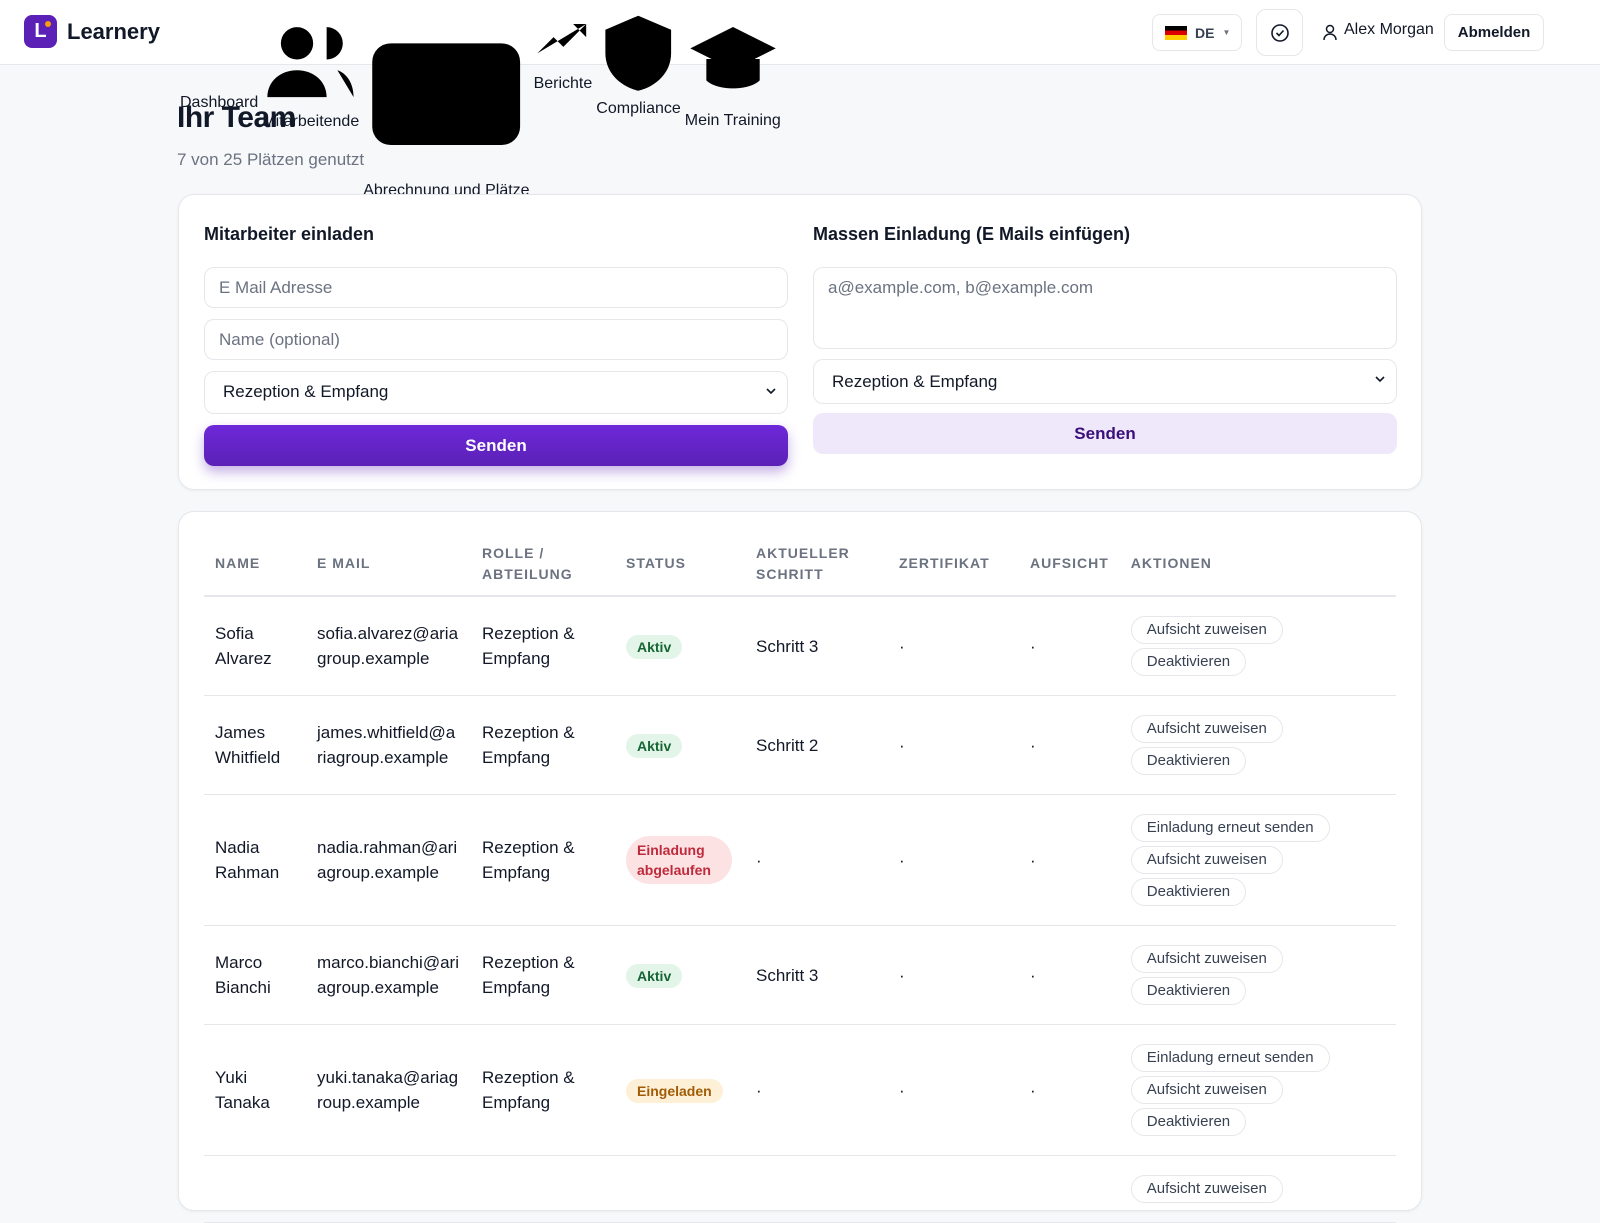 This screenshot has height=1223, width=1600. I want to click on cell-step: ·, so click(816, 860).